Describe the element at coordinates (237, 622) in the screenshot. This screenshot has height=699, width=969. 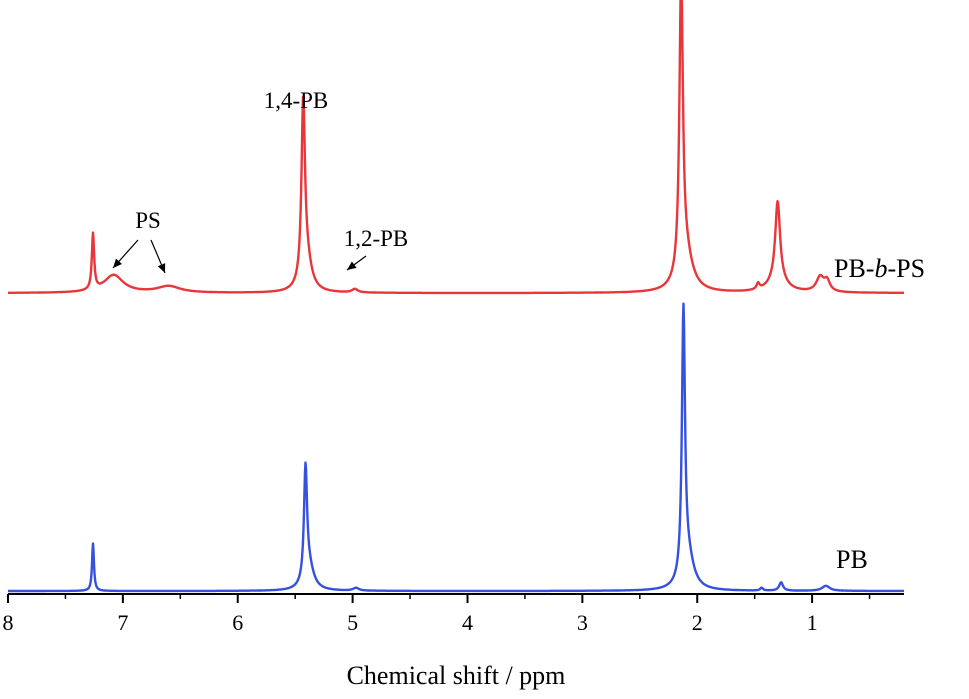
I see `x-tick-label: 6` at that location.